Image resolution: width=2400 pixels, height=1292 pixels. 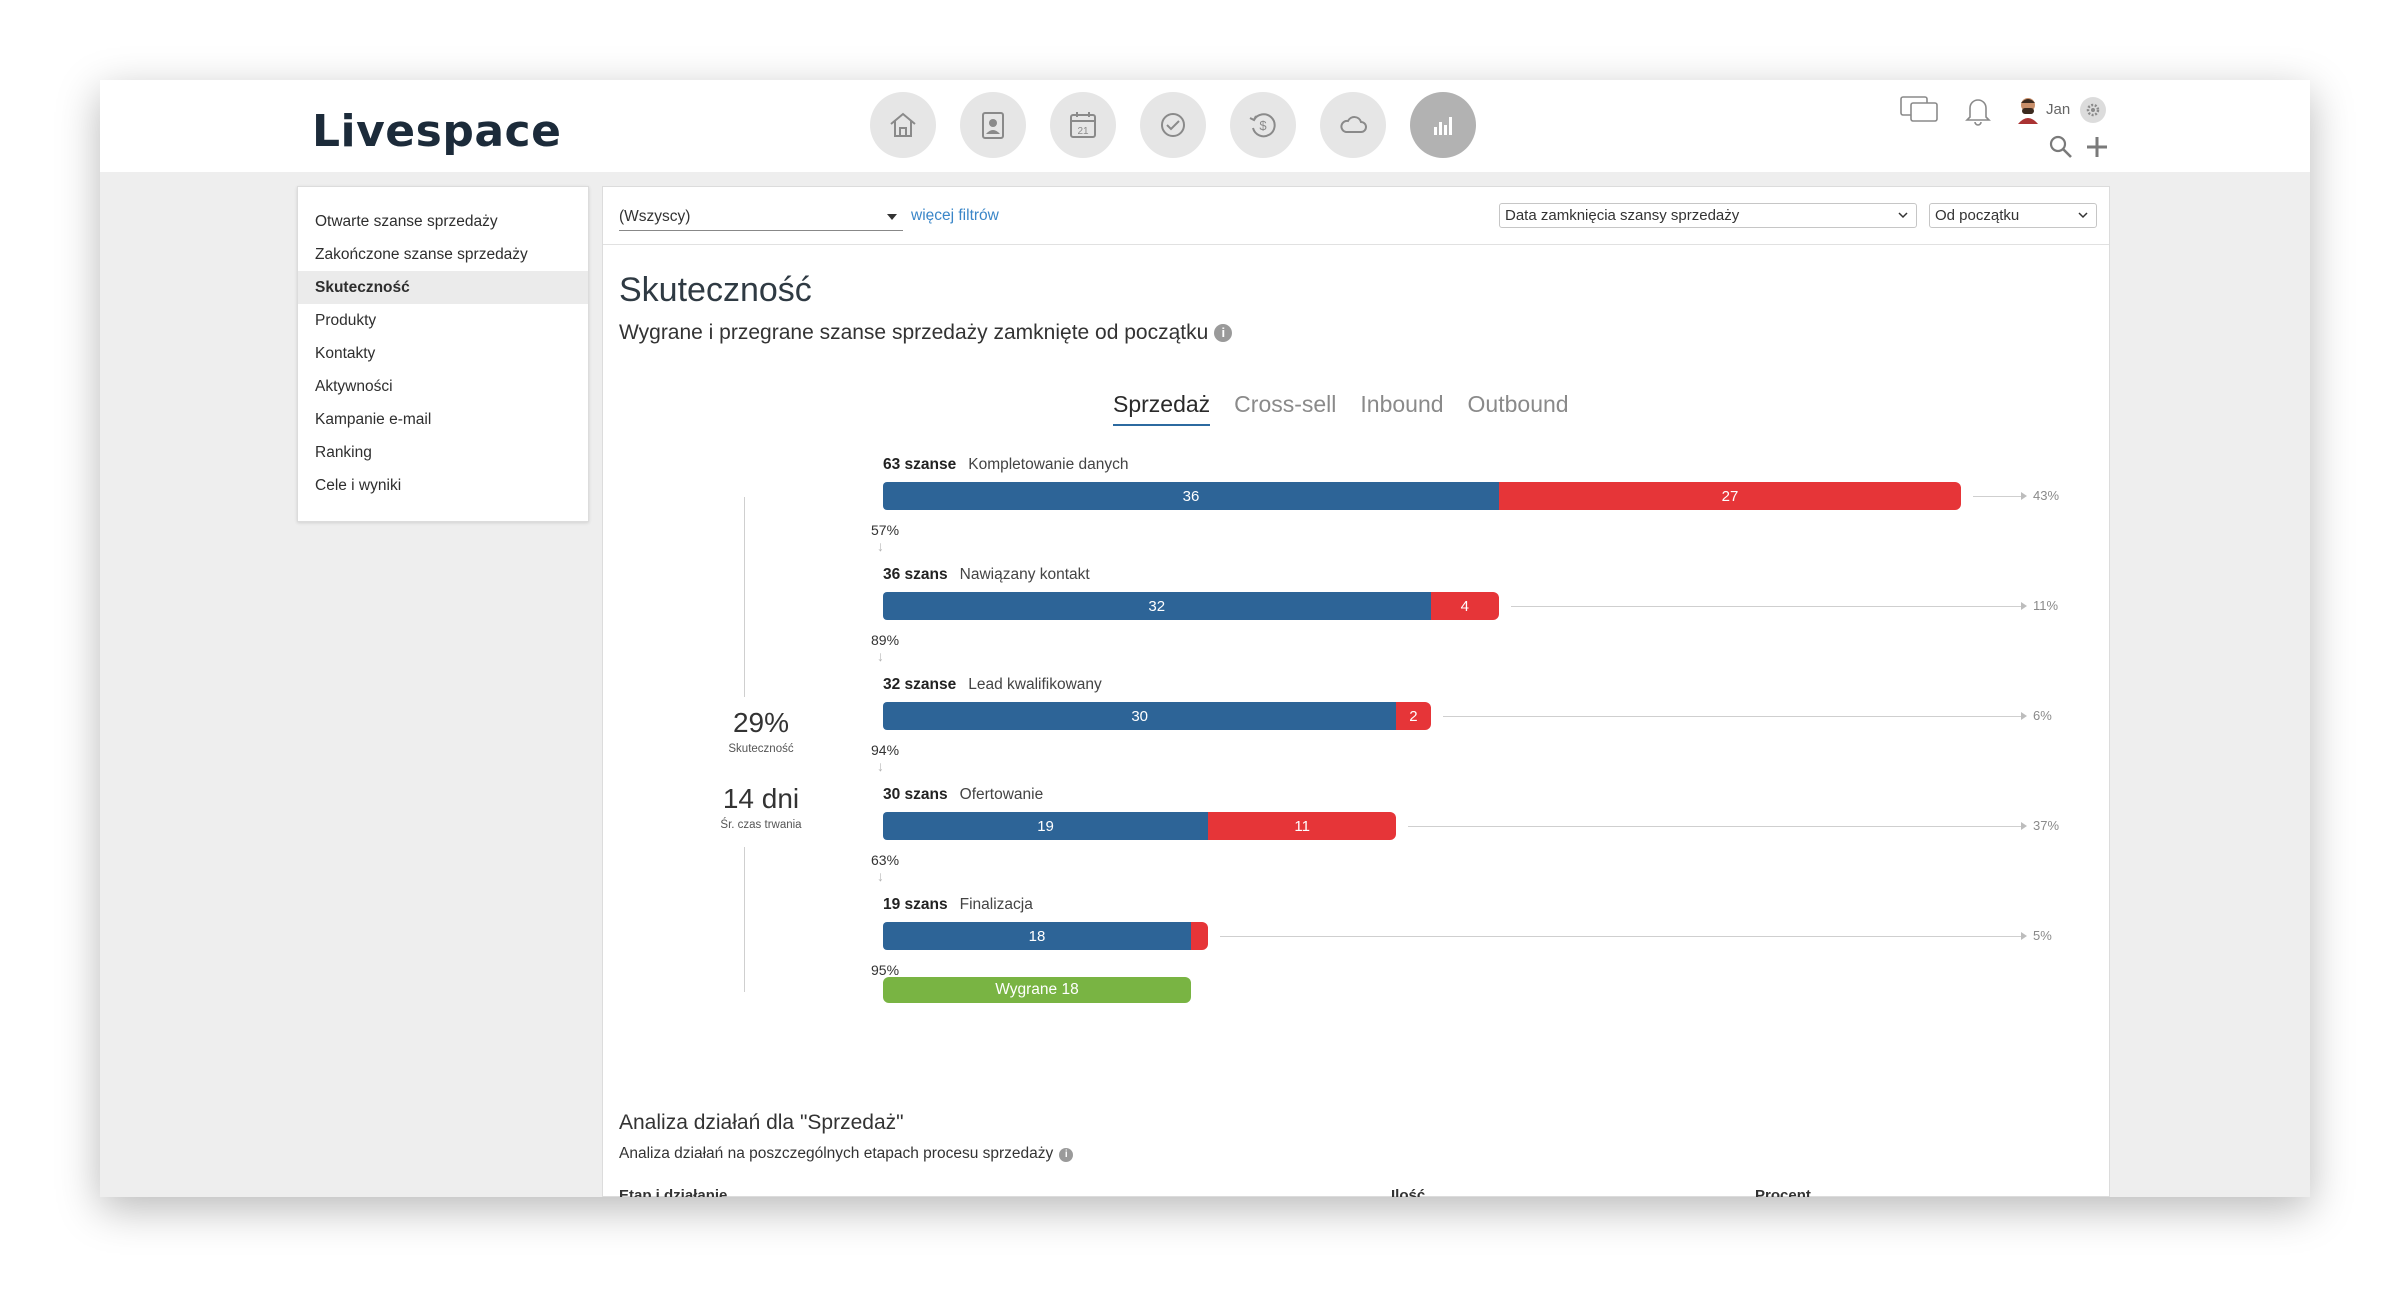 What do you see at coordinates (2061, 147) in the screenshot?
I see `search-icon` at bounding box center [2061, 147].